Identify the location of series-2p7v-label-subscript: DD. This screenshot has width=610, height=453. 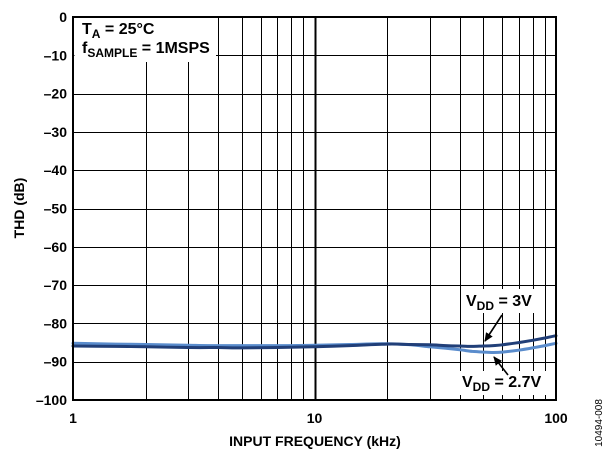
(482, 387).